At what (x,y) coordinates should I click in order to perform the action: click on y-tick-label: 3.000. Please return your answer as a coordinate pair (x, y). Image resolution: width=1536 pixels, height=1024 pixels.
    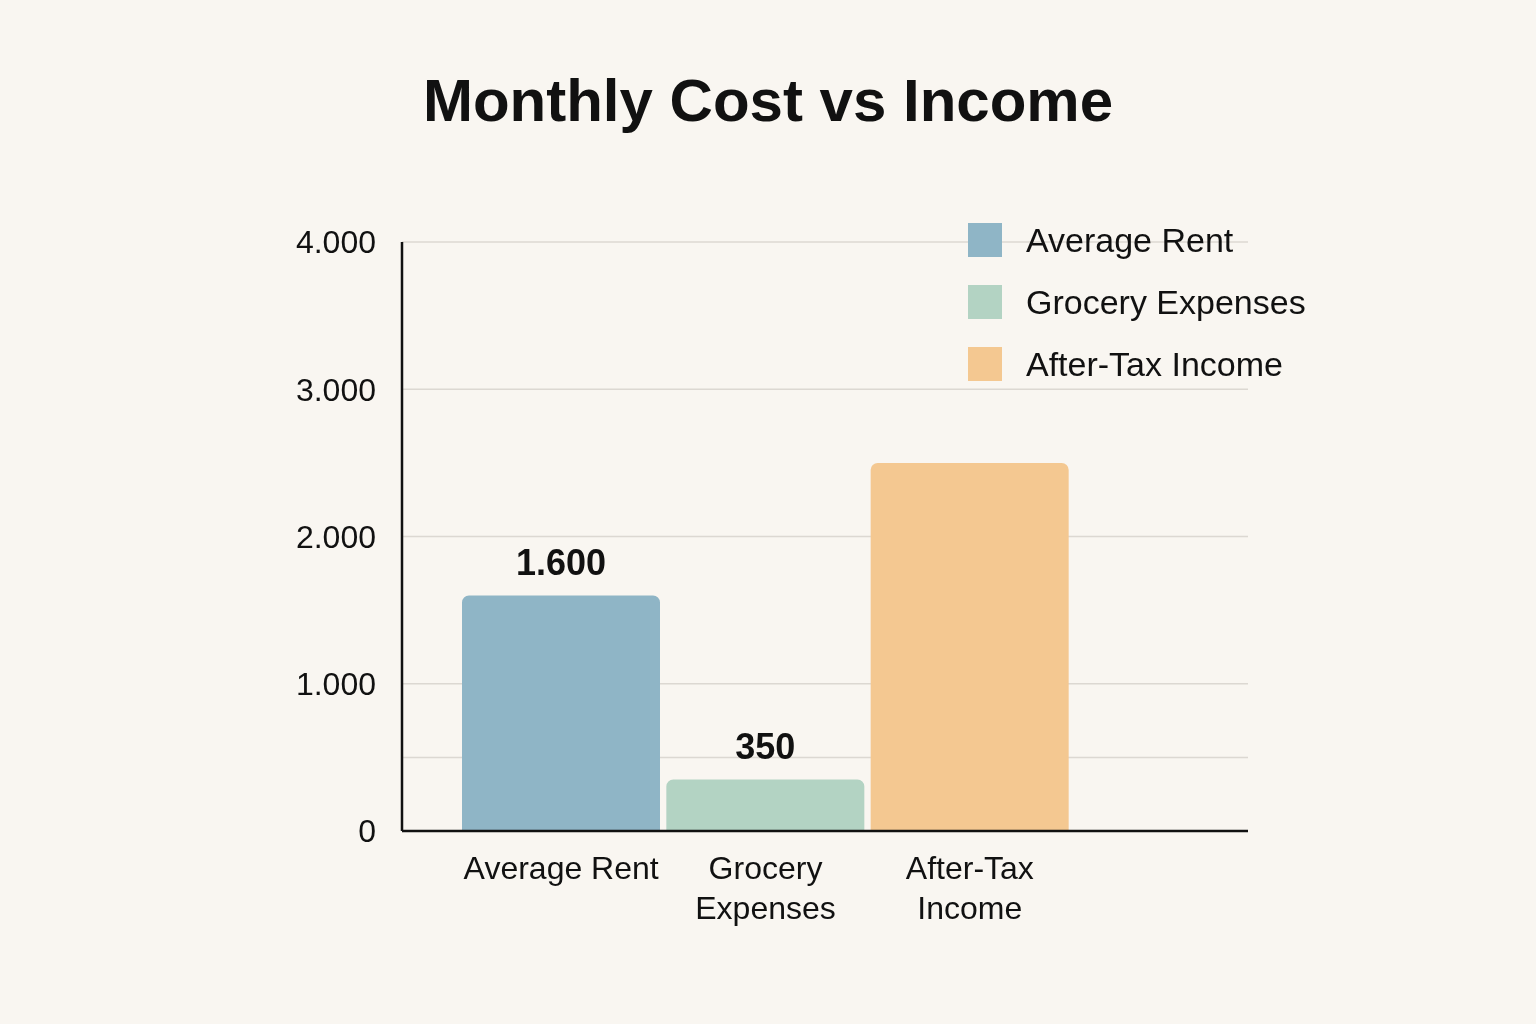
    Looking at the image, I should click on (335, 389).